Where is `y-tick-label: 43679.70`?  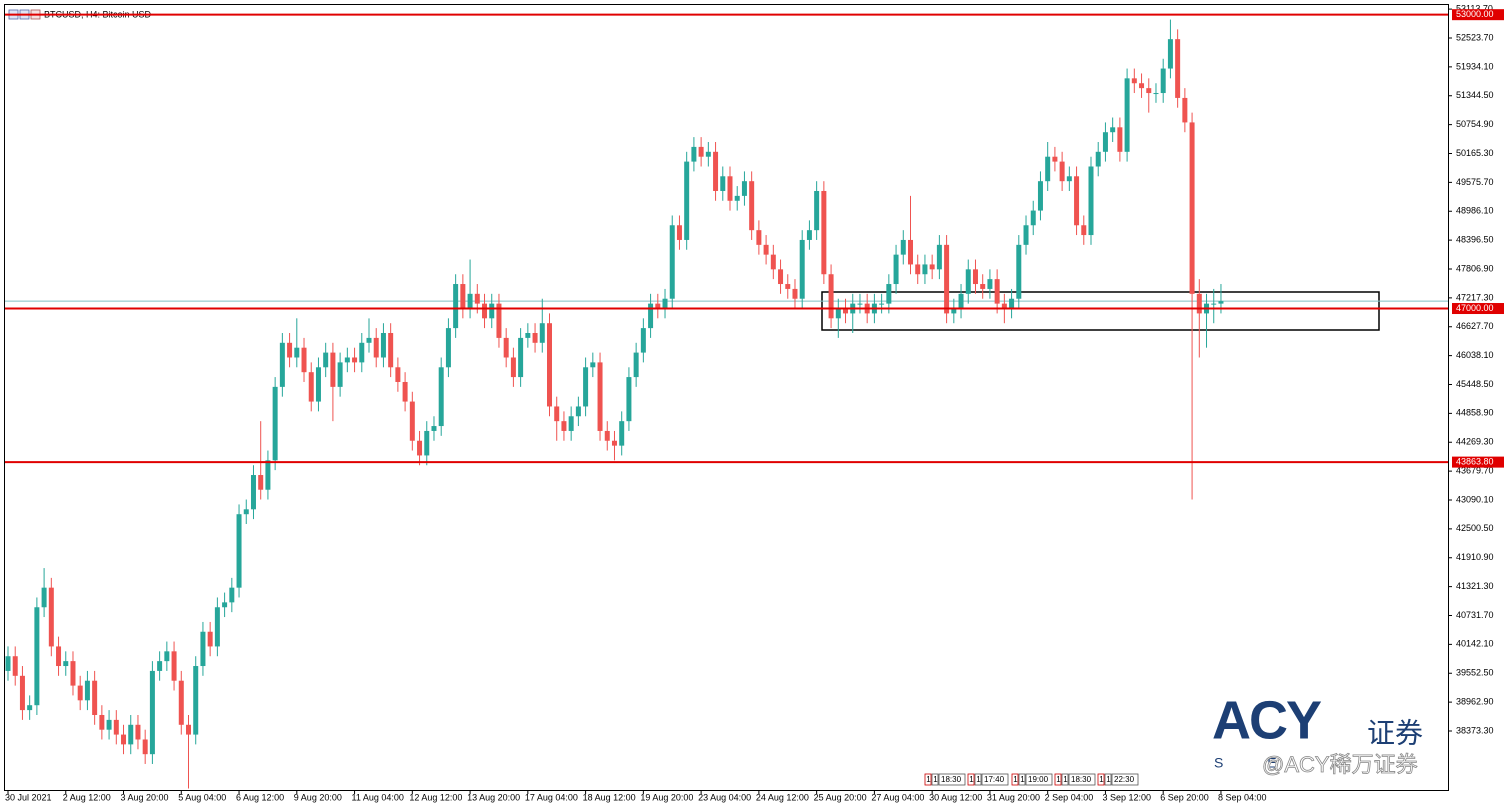
y-tick-label: 43679.70 is located at coordinates (1475, 470).